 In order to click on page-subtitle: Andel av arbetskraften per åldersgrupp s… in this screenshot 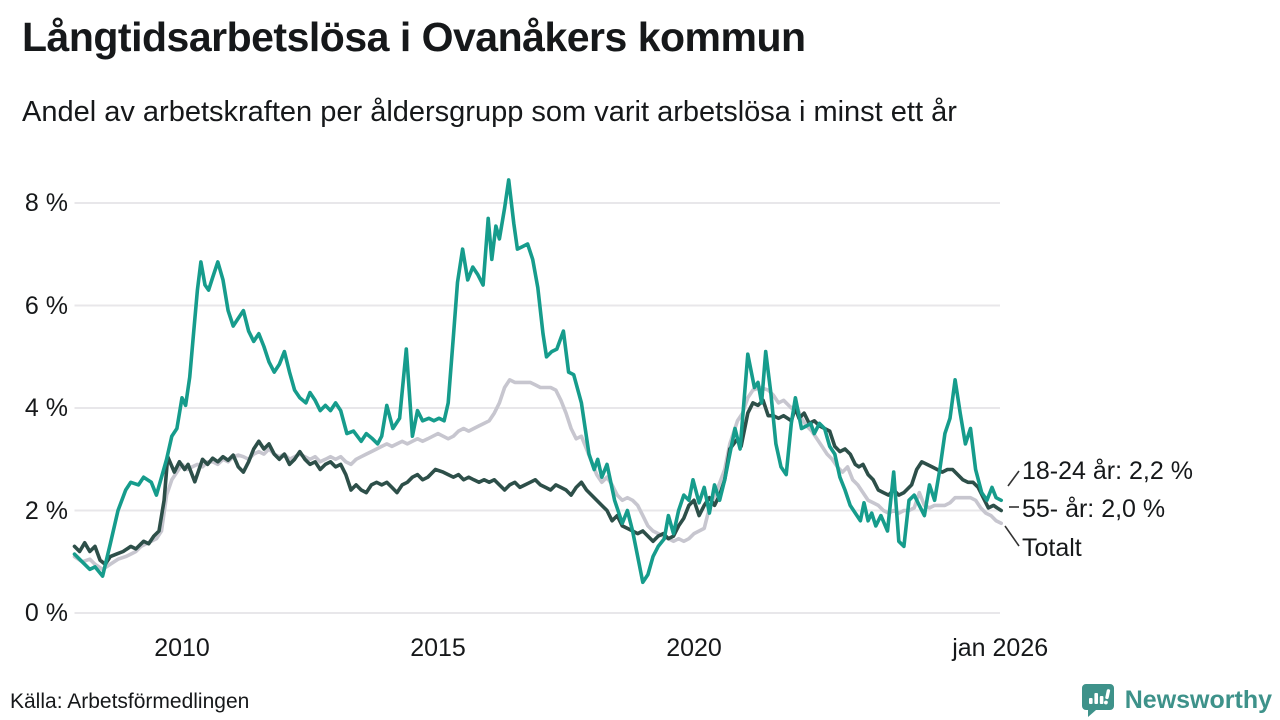, I will do `click(489, 112)`.